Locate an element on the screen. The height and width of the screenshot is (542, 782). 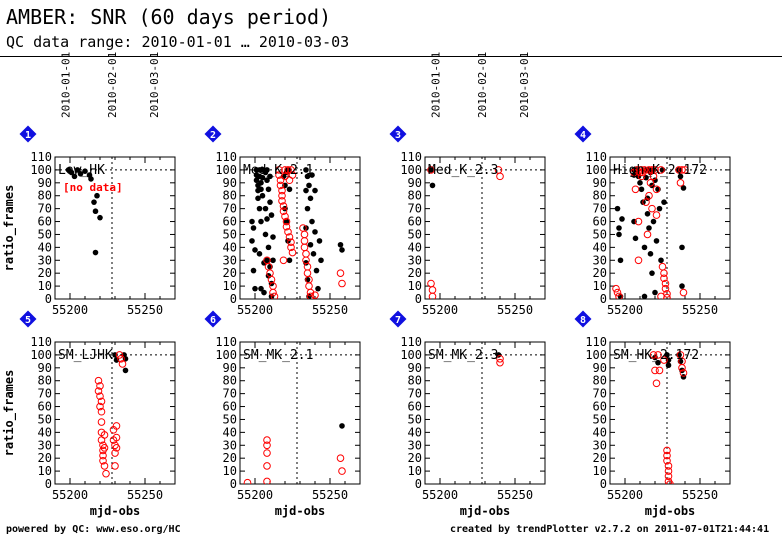
panel-number: 7 is located at coordinates (398, 320).